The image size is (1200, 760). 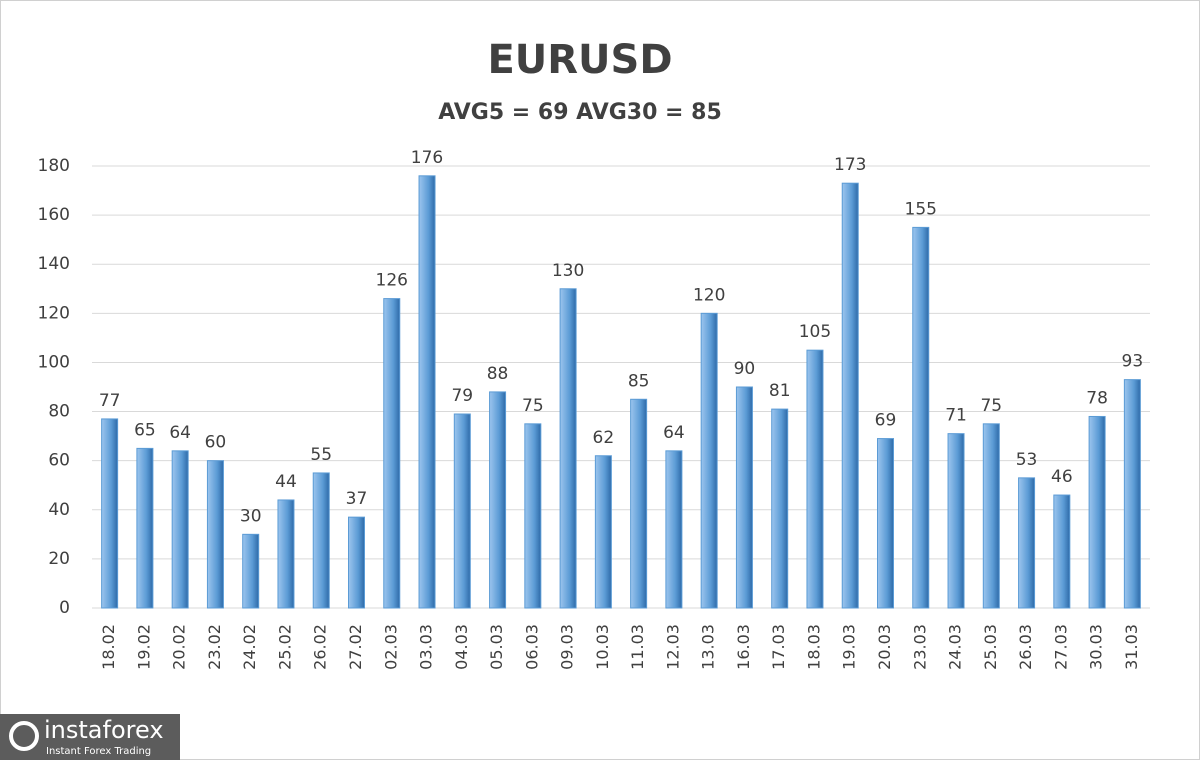 I want to click on x-tick-label: 04.03, so click(x=461, y=647).